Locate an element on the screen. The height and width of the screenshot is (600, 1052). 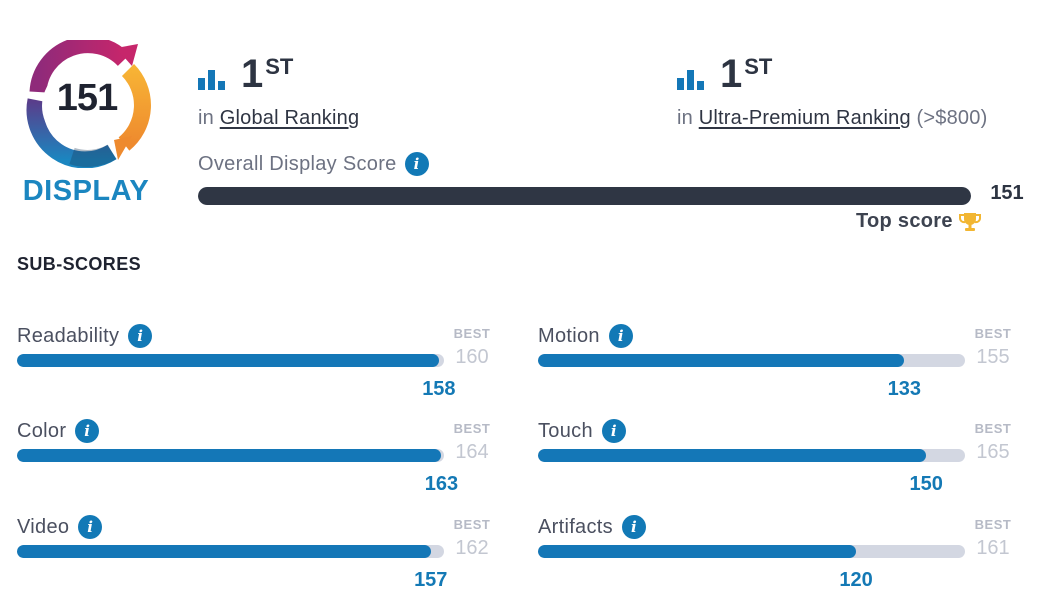
badge-label: DISPLAY is located at coordinates (86, 191).